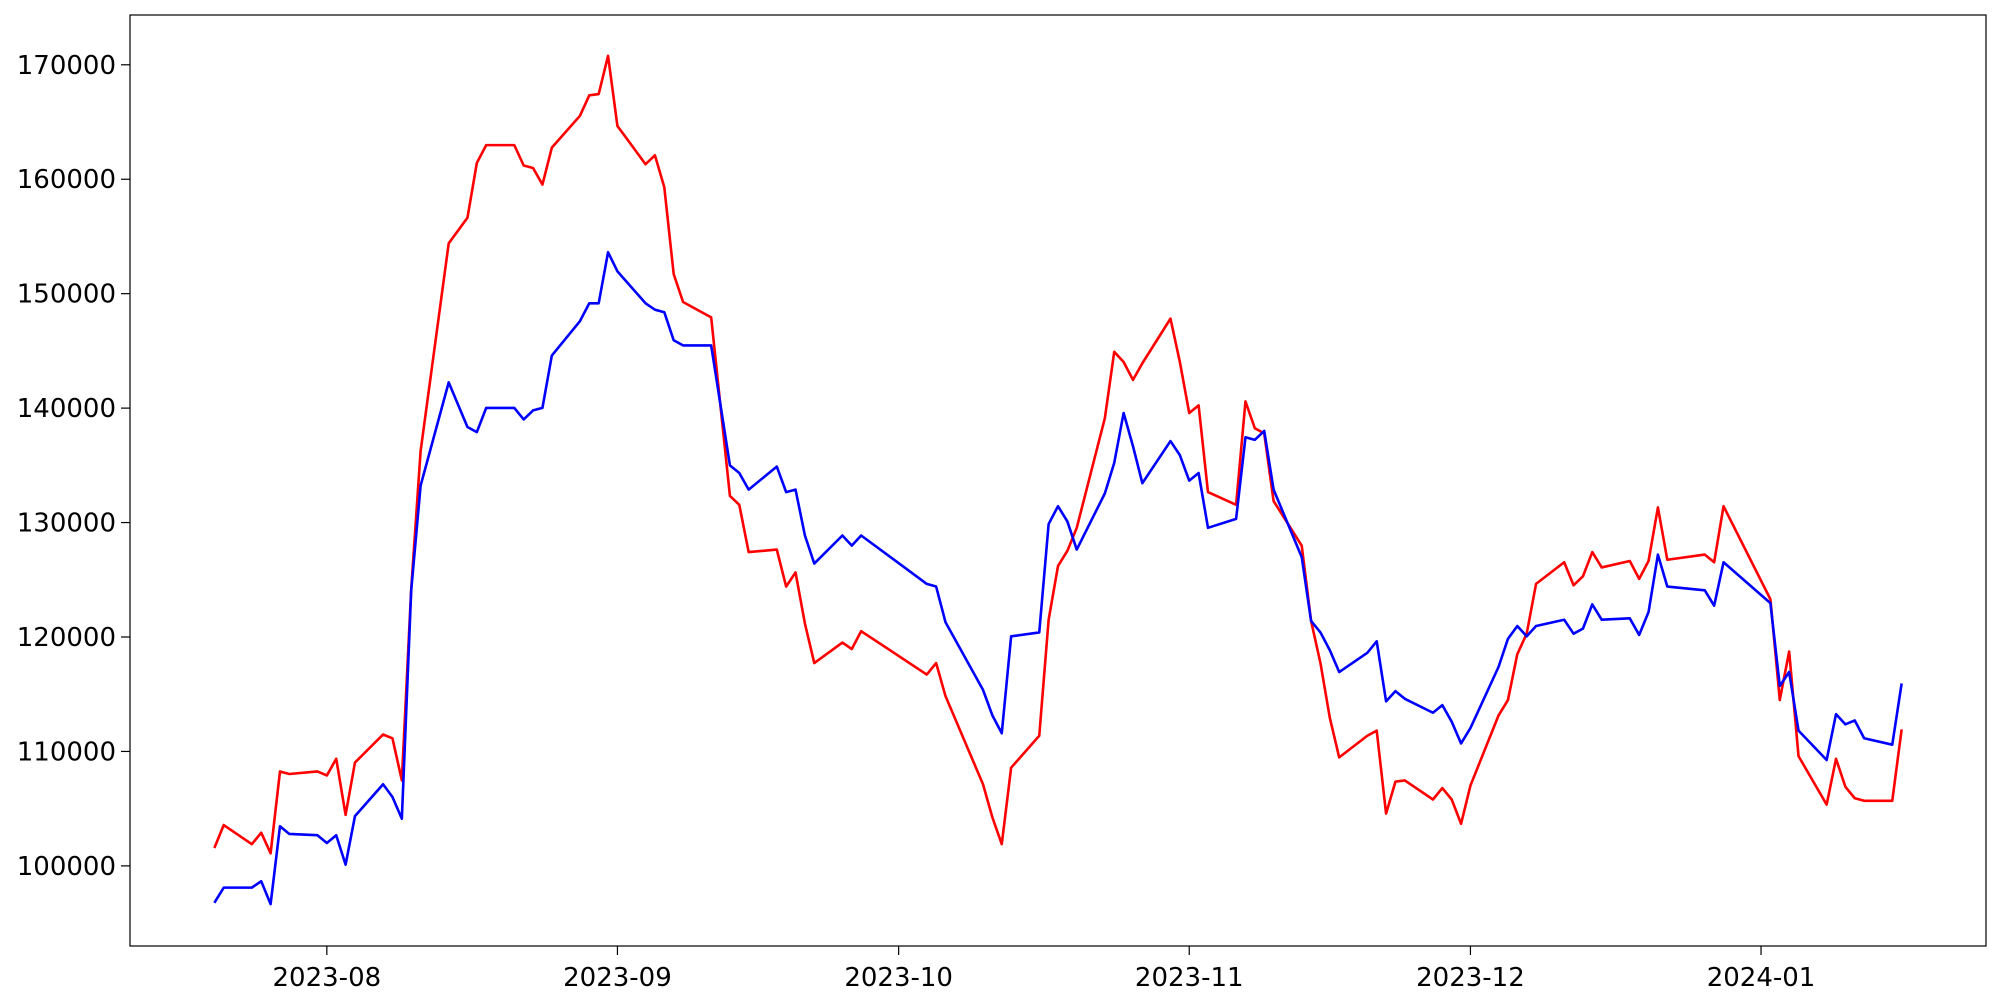 This screenshot has width=2000, height=1000. I want to click on x-tick-label: 2024-01, so click(1761, 978).